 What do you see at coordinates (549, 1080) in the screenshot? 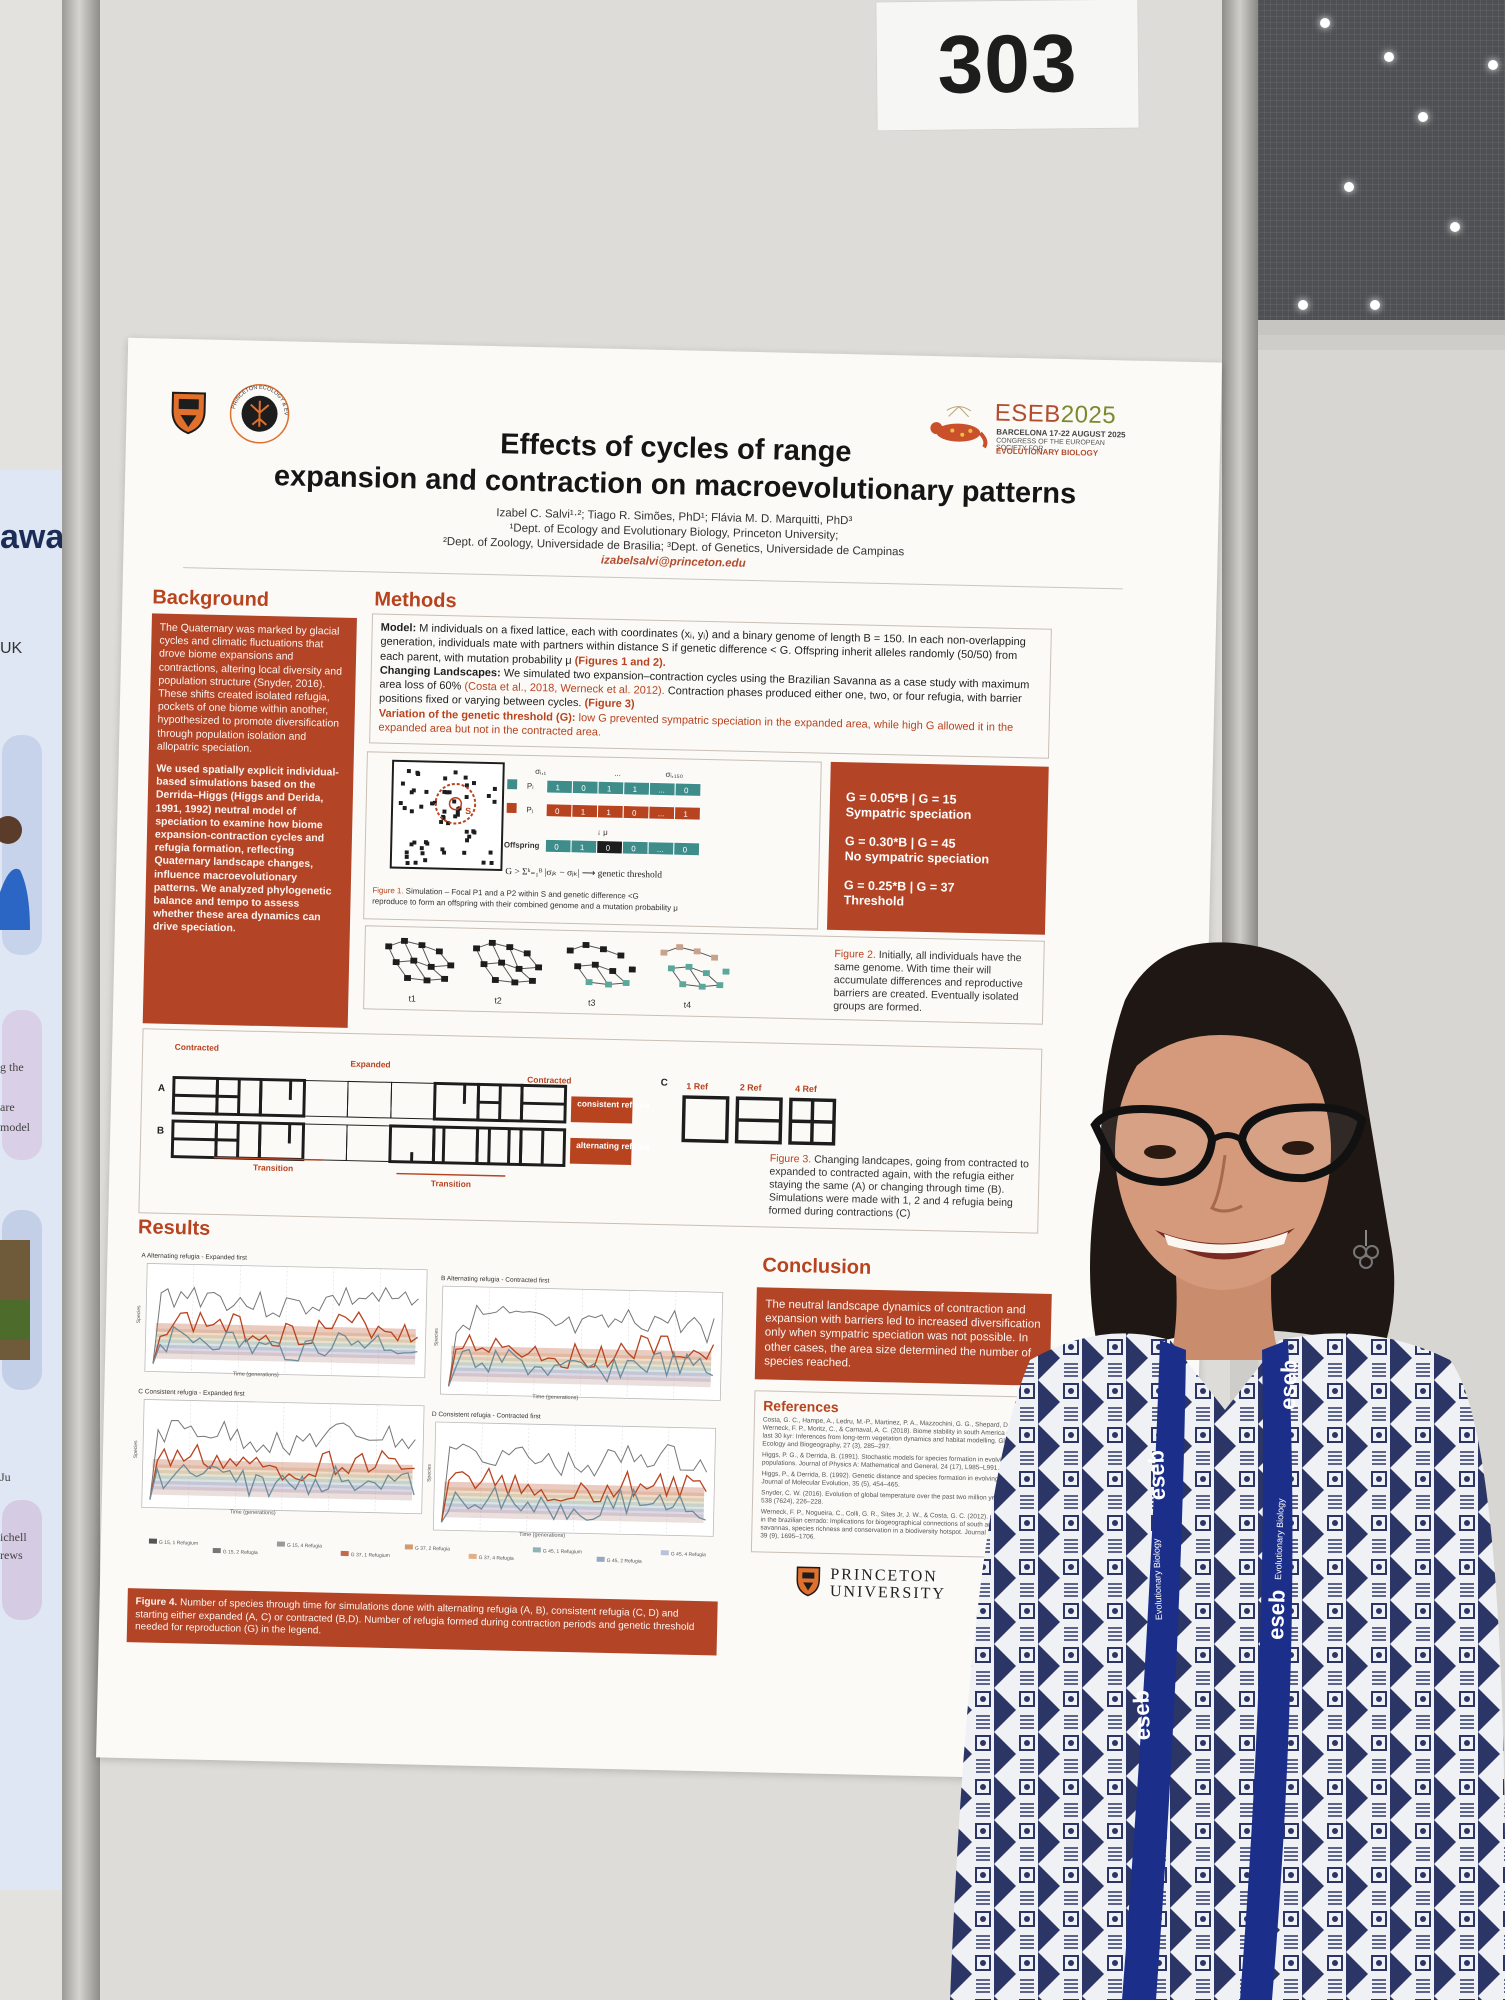
I see `contracted-label-2: Contracted` at bounding box center [549, 1080].